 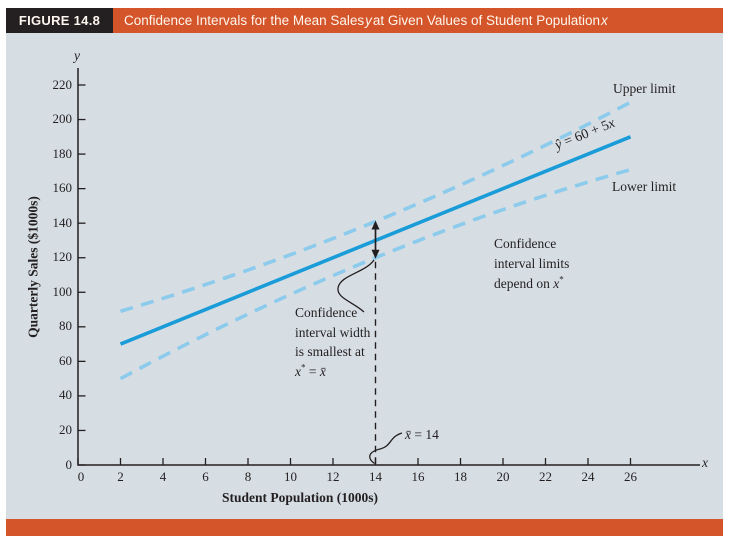 What do you see at coordinates (298, 371) in the screenshot?
I see `width-note-var1: x` at bounding box center [298, 371].